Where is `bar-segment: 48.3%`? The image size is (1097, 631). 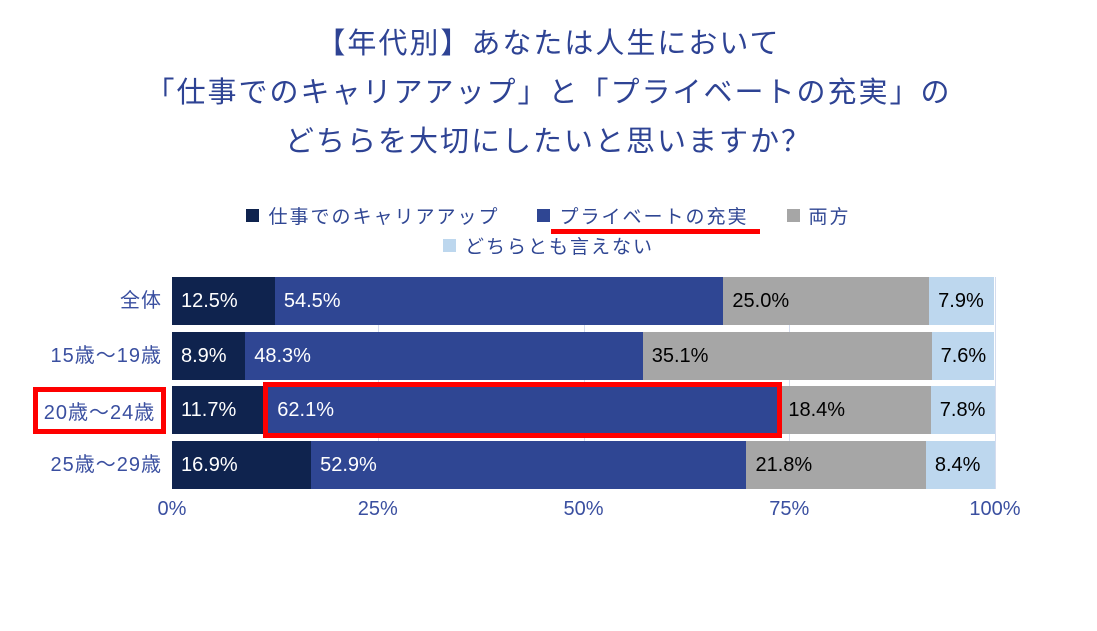 bar-segment: 48.3% is located at coordinates (444, 355).